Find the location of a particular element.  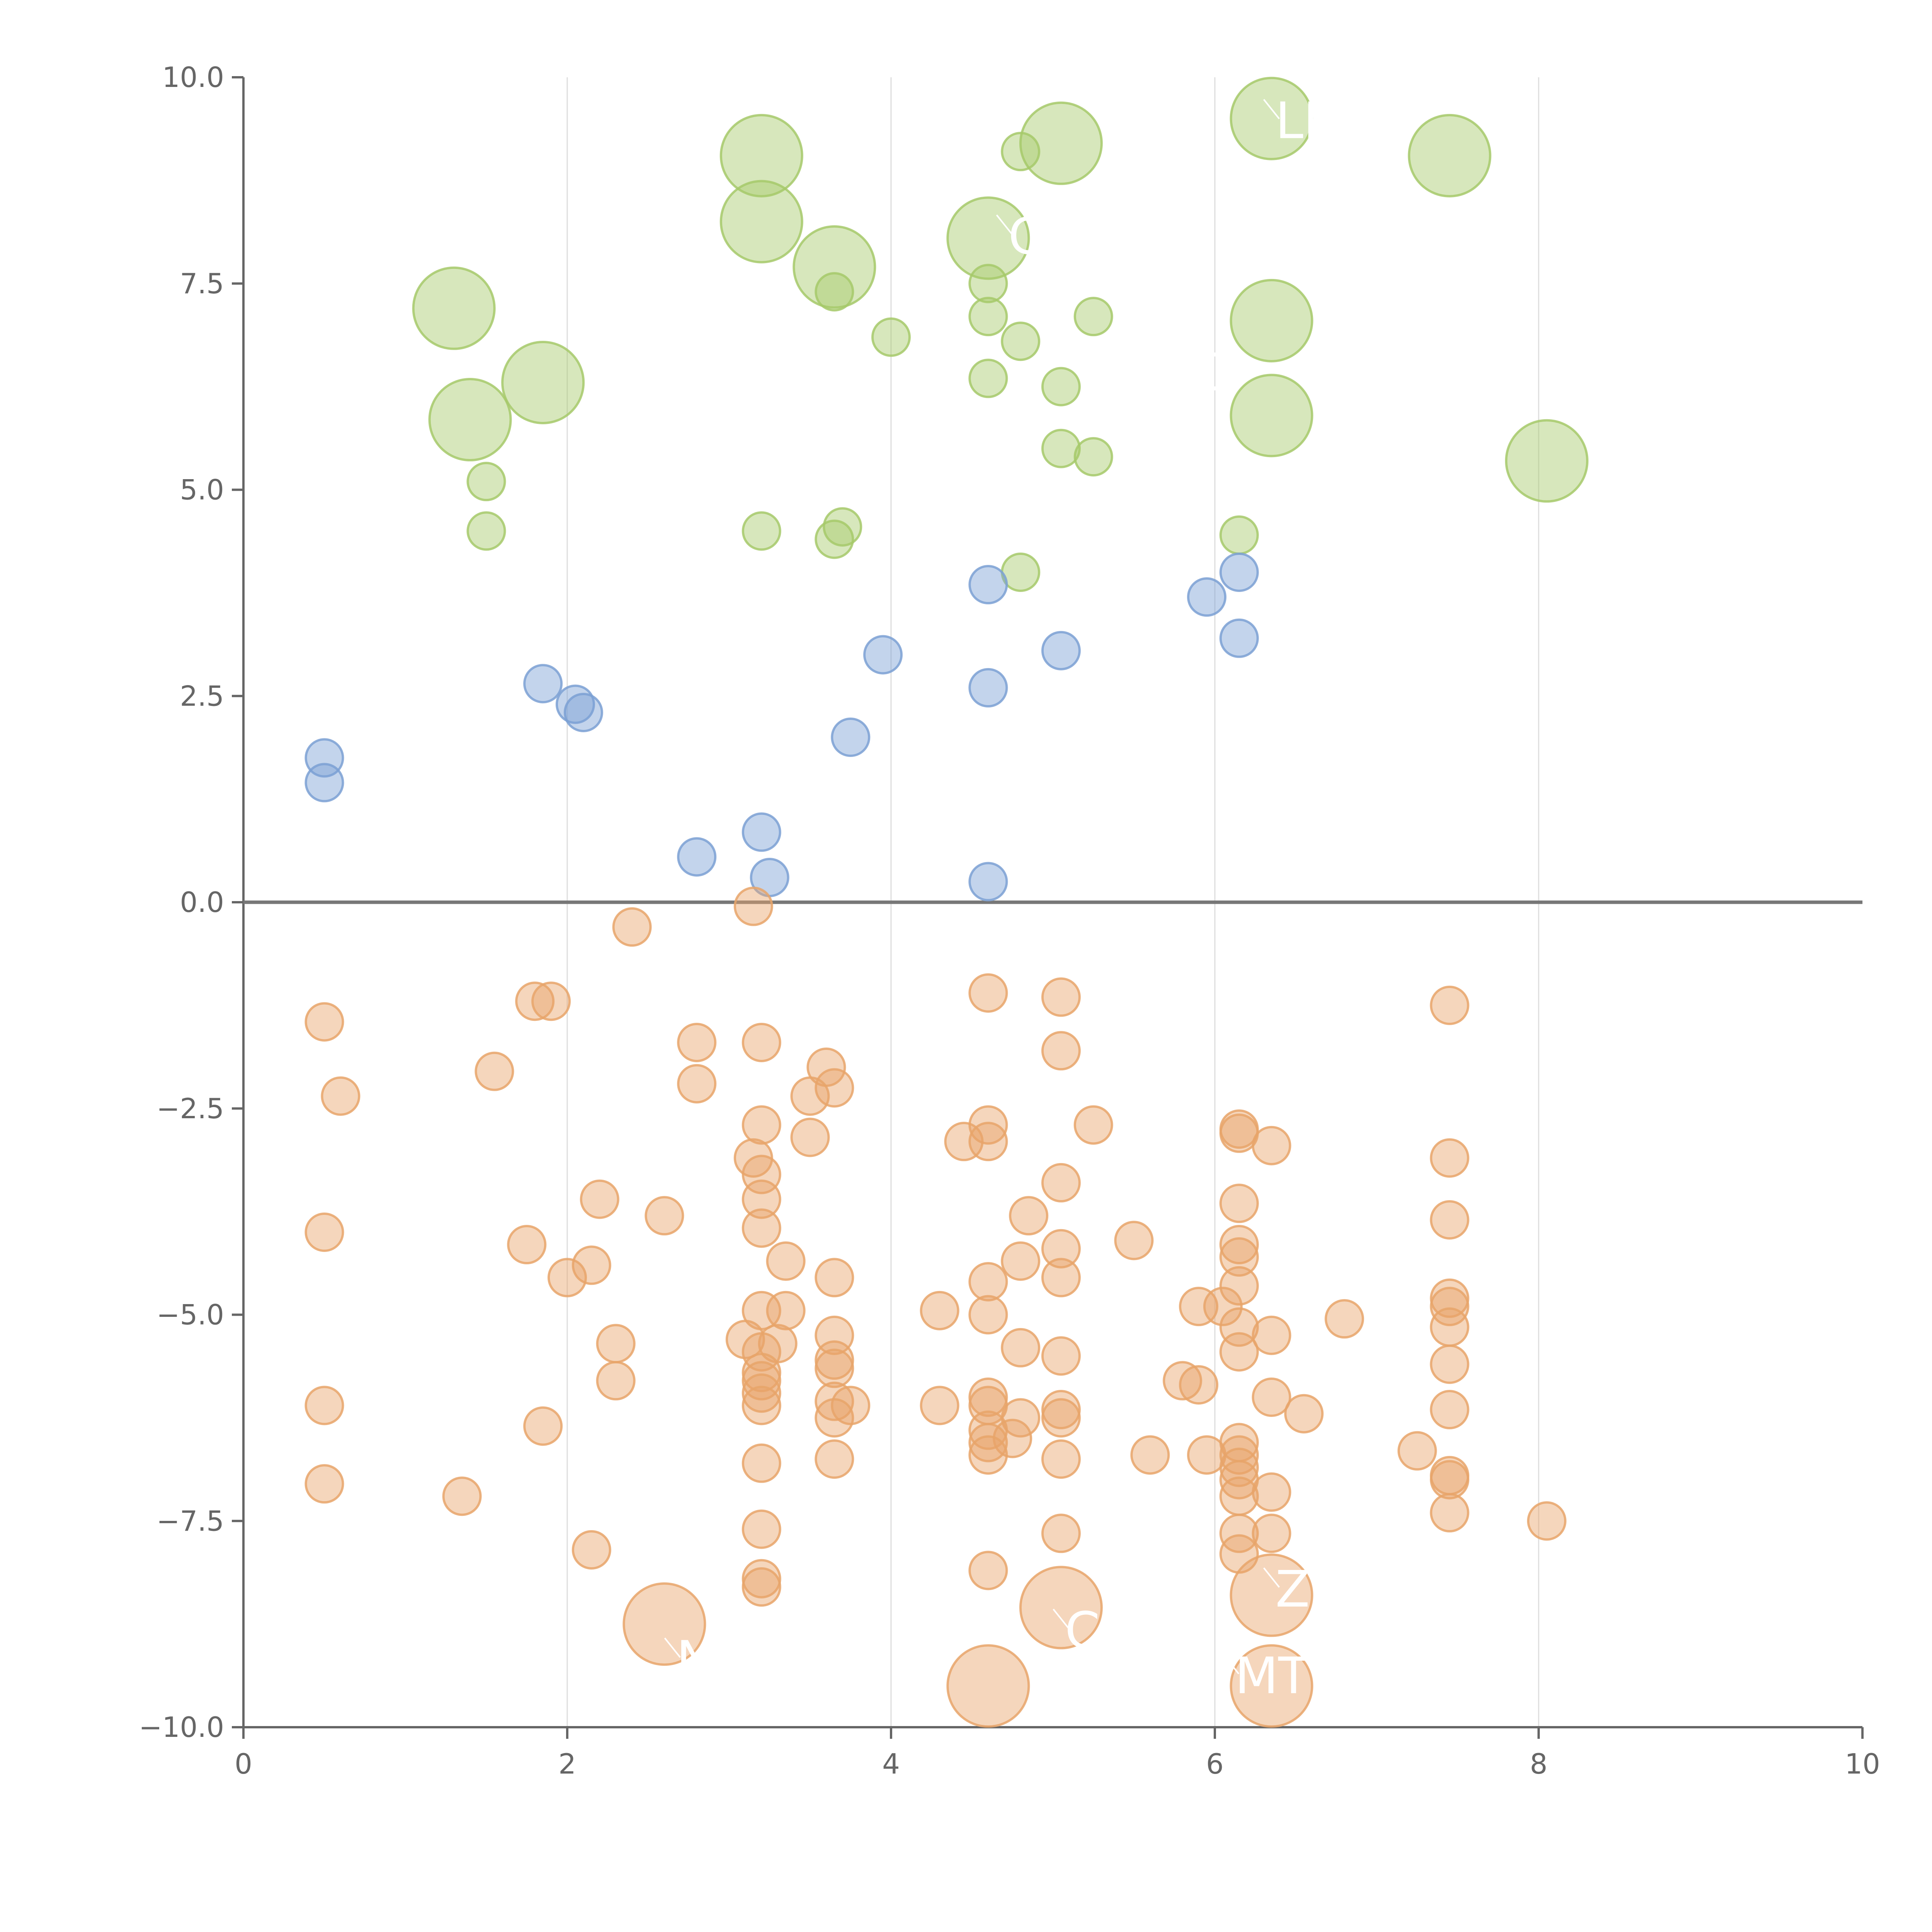

x-tick-label: 2 is located at coordinates (567, 1764).